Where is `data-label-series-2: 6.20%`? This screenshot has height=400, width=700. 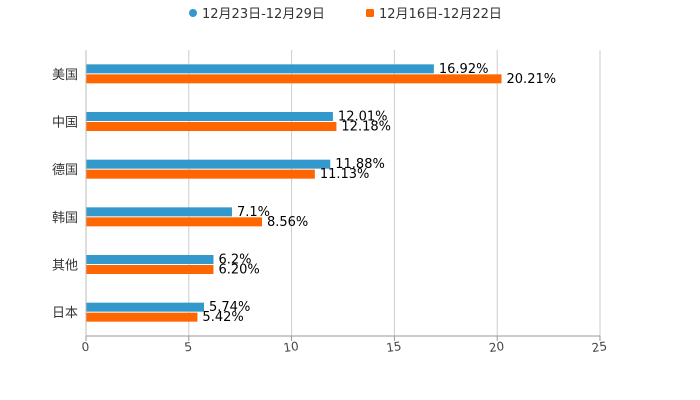
data-label-series-2: 6.20% is located at coordinates (238, 270).